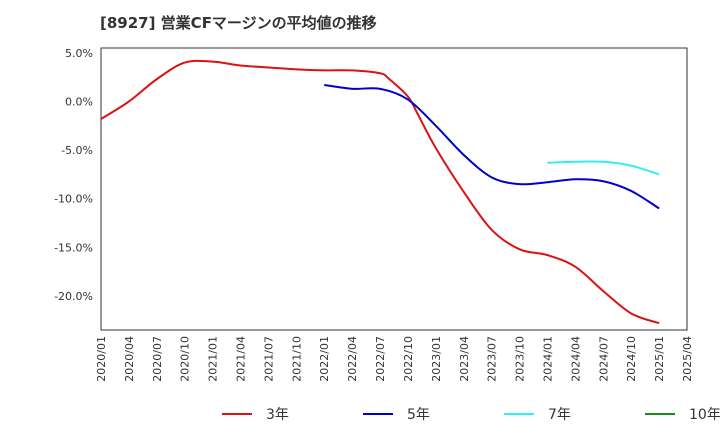 This screenshot has width=720, height=440. I want to click on y-tick-label: -5.0%, so click(77, 150).